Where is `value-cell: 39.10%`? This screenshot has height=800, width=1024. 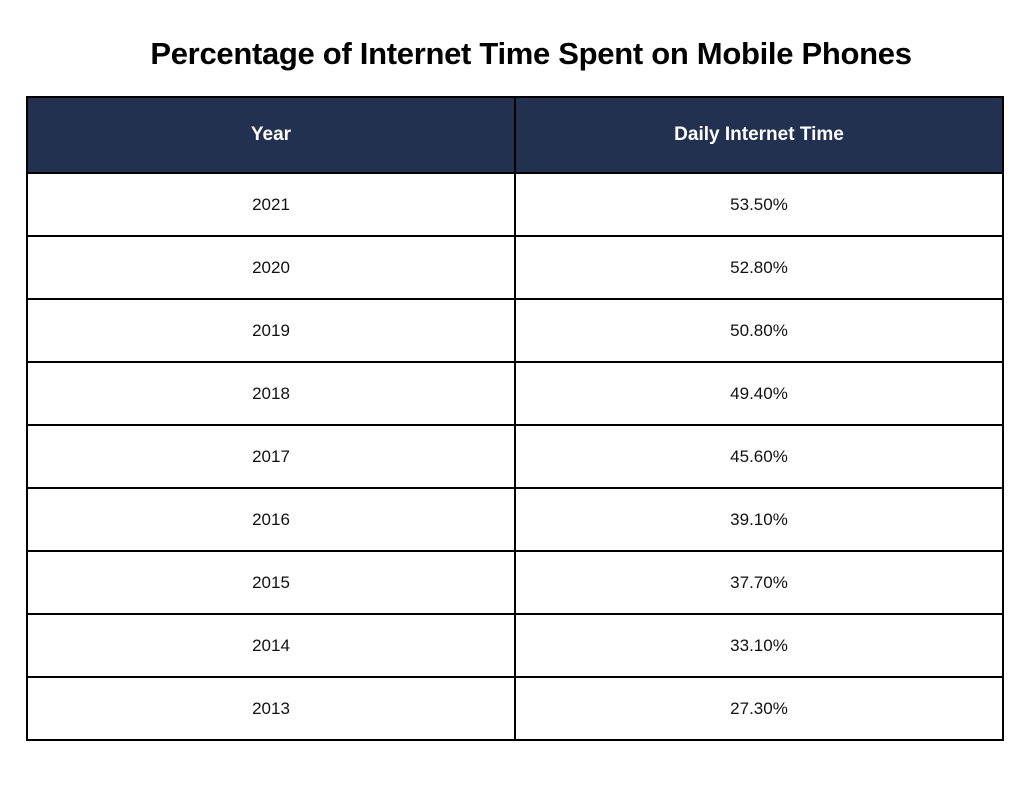
value-cell: 39.10% is located at coordinates (759, 519).